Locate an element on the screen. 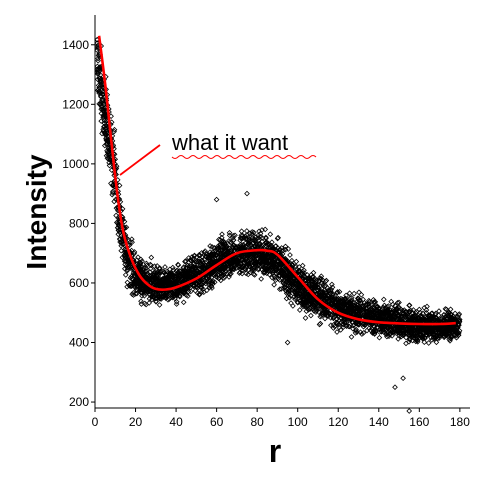  x-tick-label: 40 is located at coordinates (176, 422).